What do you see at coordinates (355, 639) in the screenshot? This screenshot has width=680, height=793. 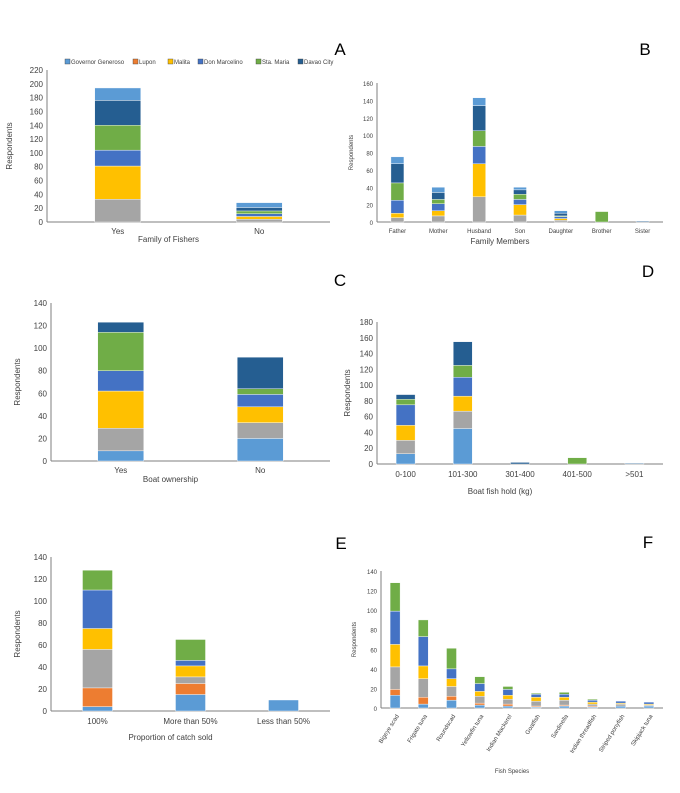 I see `panel-f-ylabel: Respondents` at bounding box center [355, 639].